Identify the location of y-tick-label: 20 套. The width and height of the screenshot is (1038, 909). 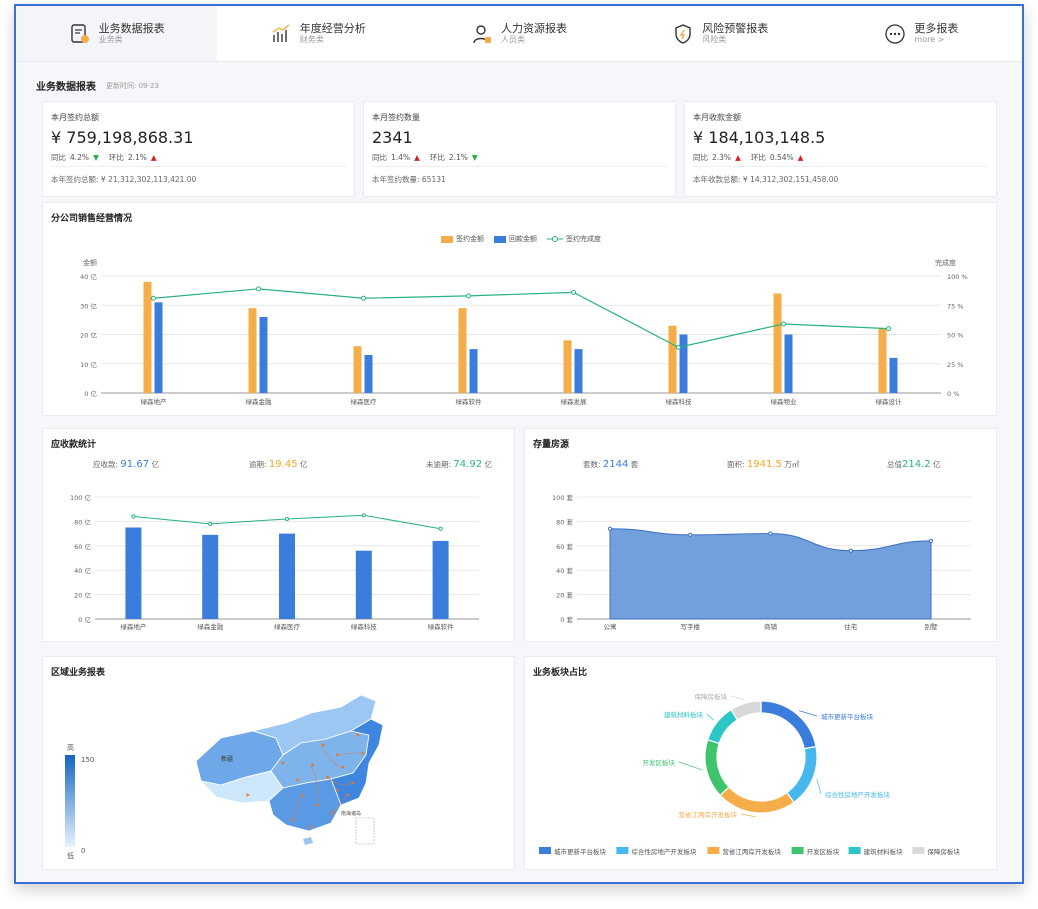
(564, 595).